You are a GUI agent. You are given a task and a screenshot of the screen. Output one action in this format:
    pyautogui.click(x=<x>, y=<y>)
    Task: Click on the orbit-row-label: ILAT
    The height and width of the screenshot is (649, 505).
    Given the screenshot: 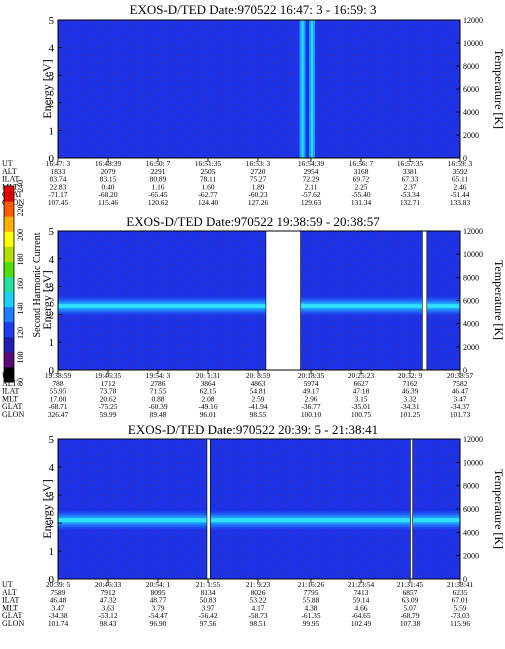 What is the action you would take?
    pyautogui.click(x=10, y=179)
    